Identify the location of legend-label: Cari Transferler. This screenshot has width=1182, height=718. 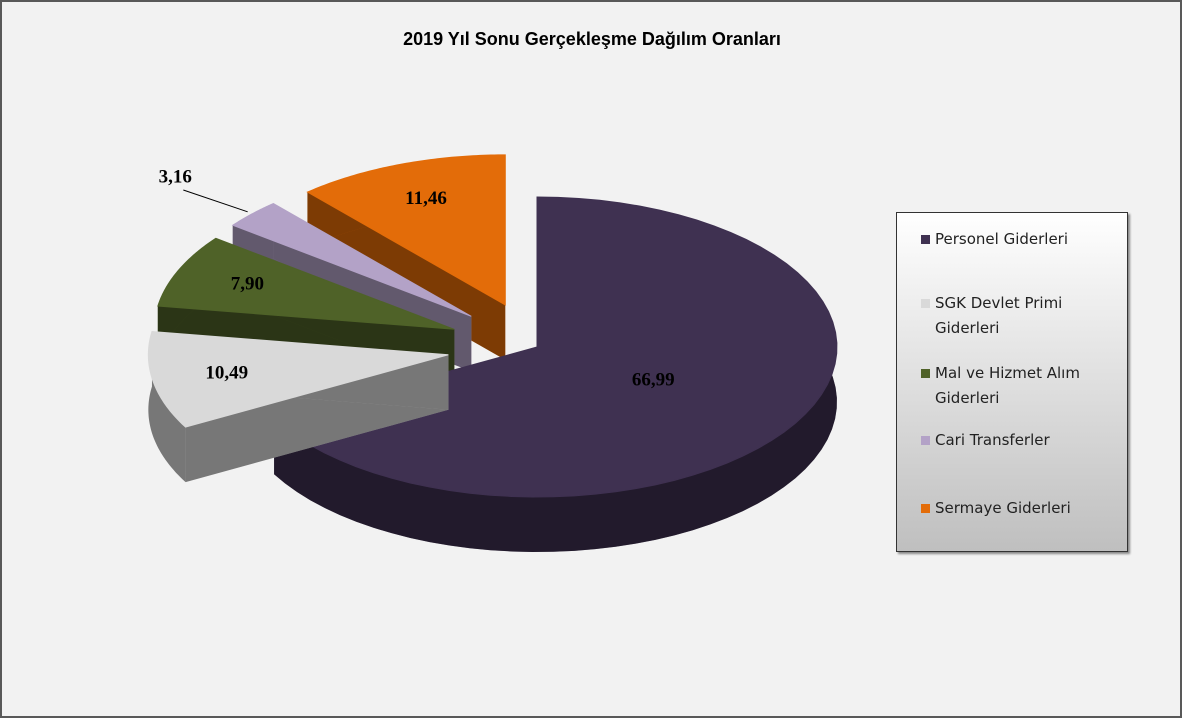
(992, 440).